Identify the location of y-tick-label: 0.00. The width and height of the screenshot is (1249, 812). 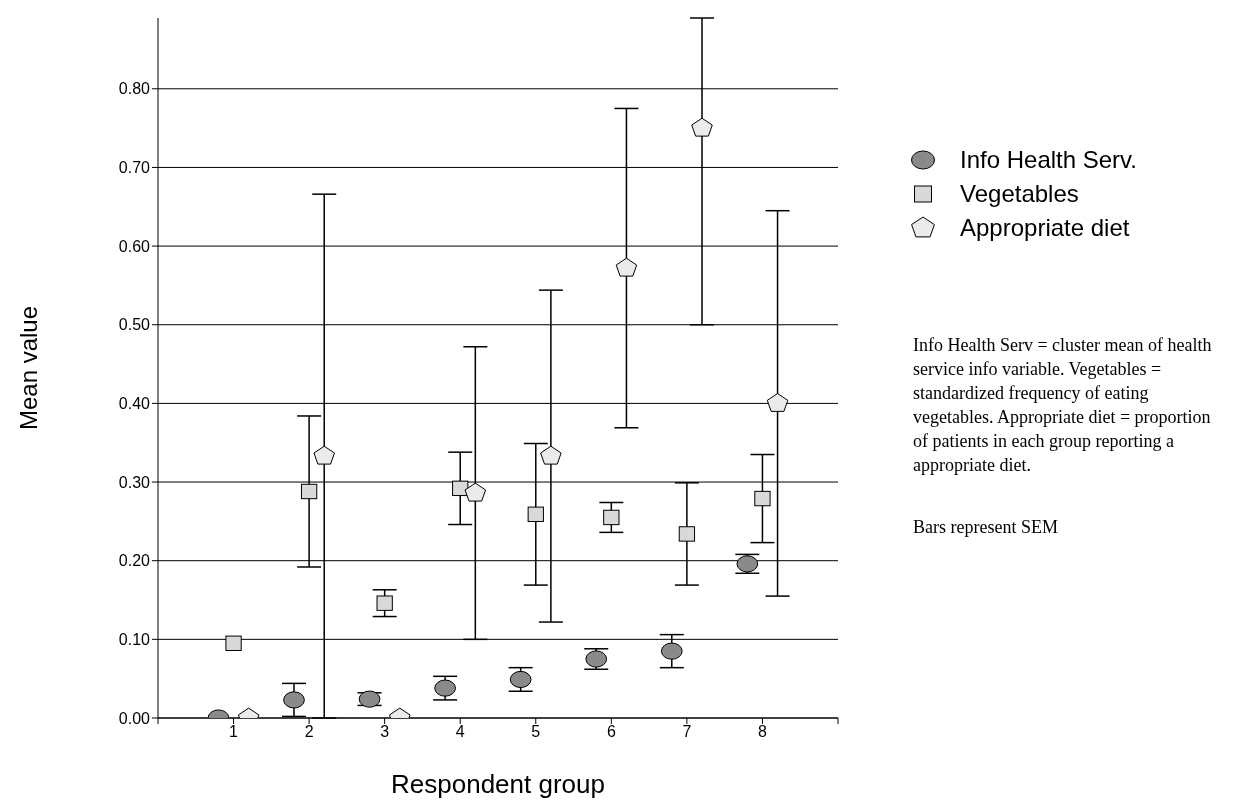
(134, 718).